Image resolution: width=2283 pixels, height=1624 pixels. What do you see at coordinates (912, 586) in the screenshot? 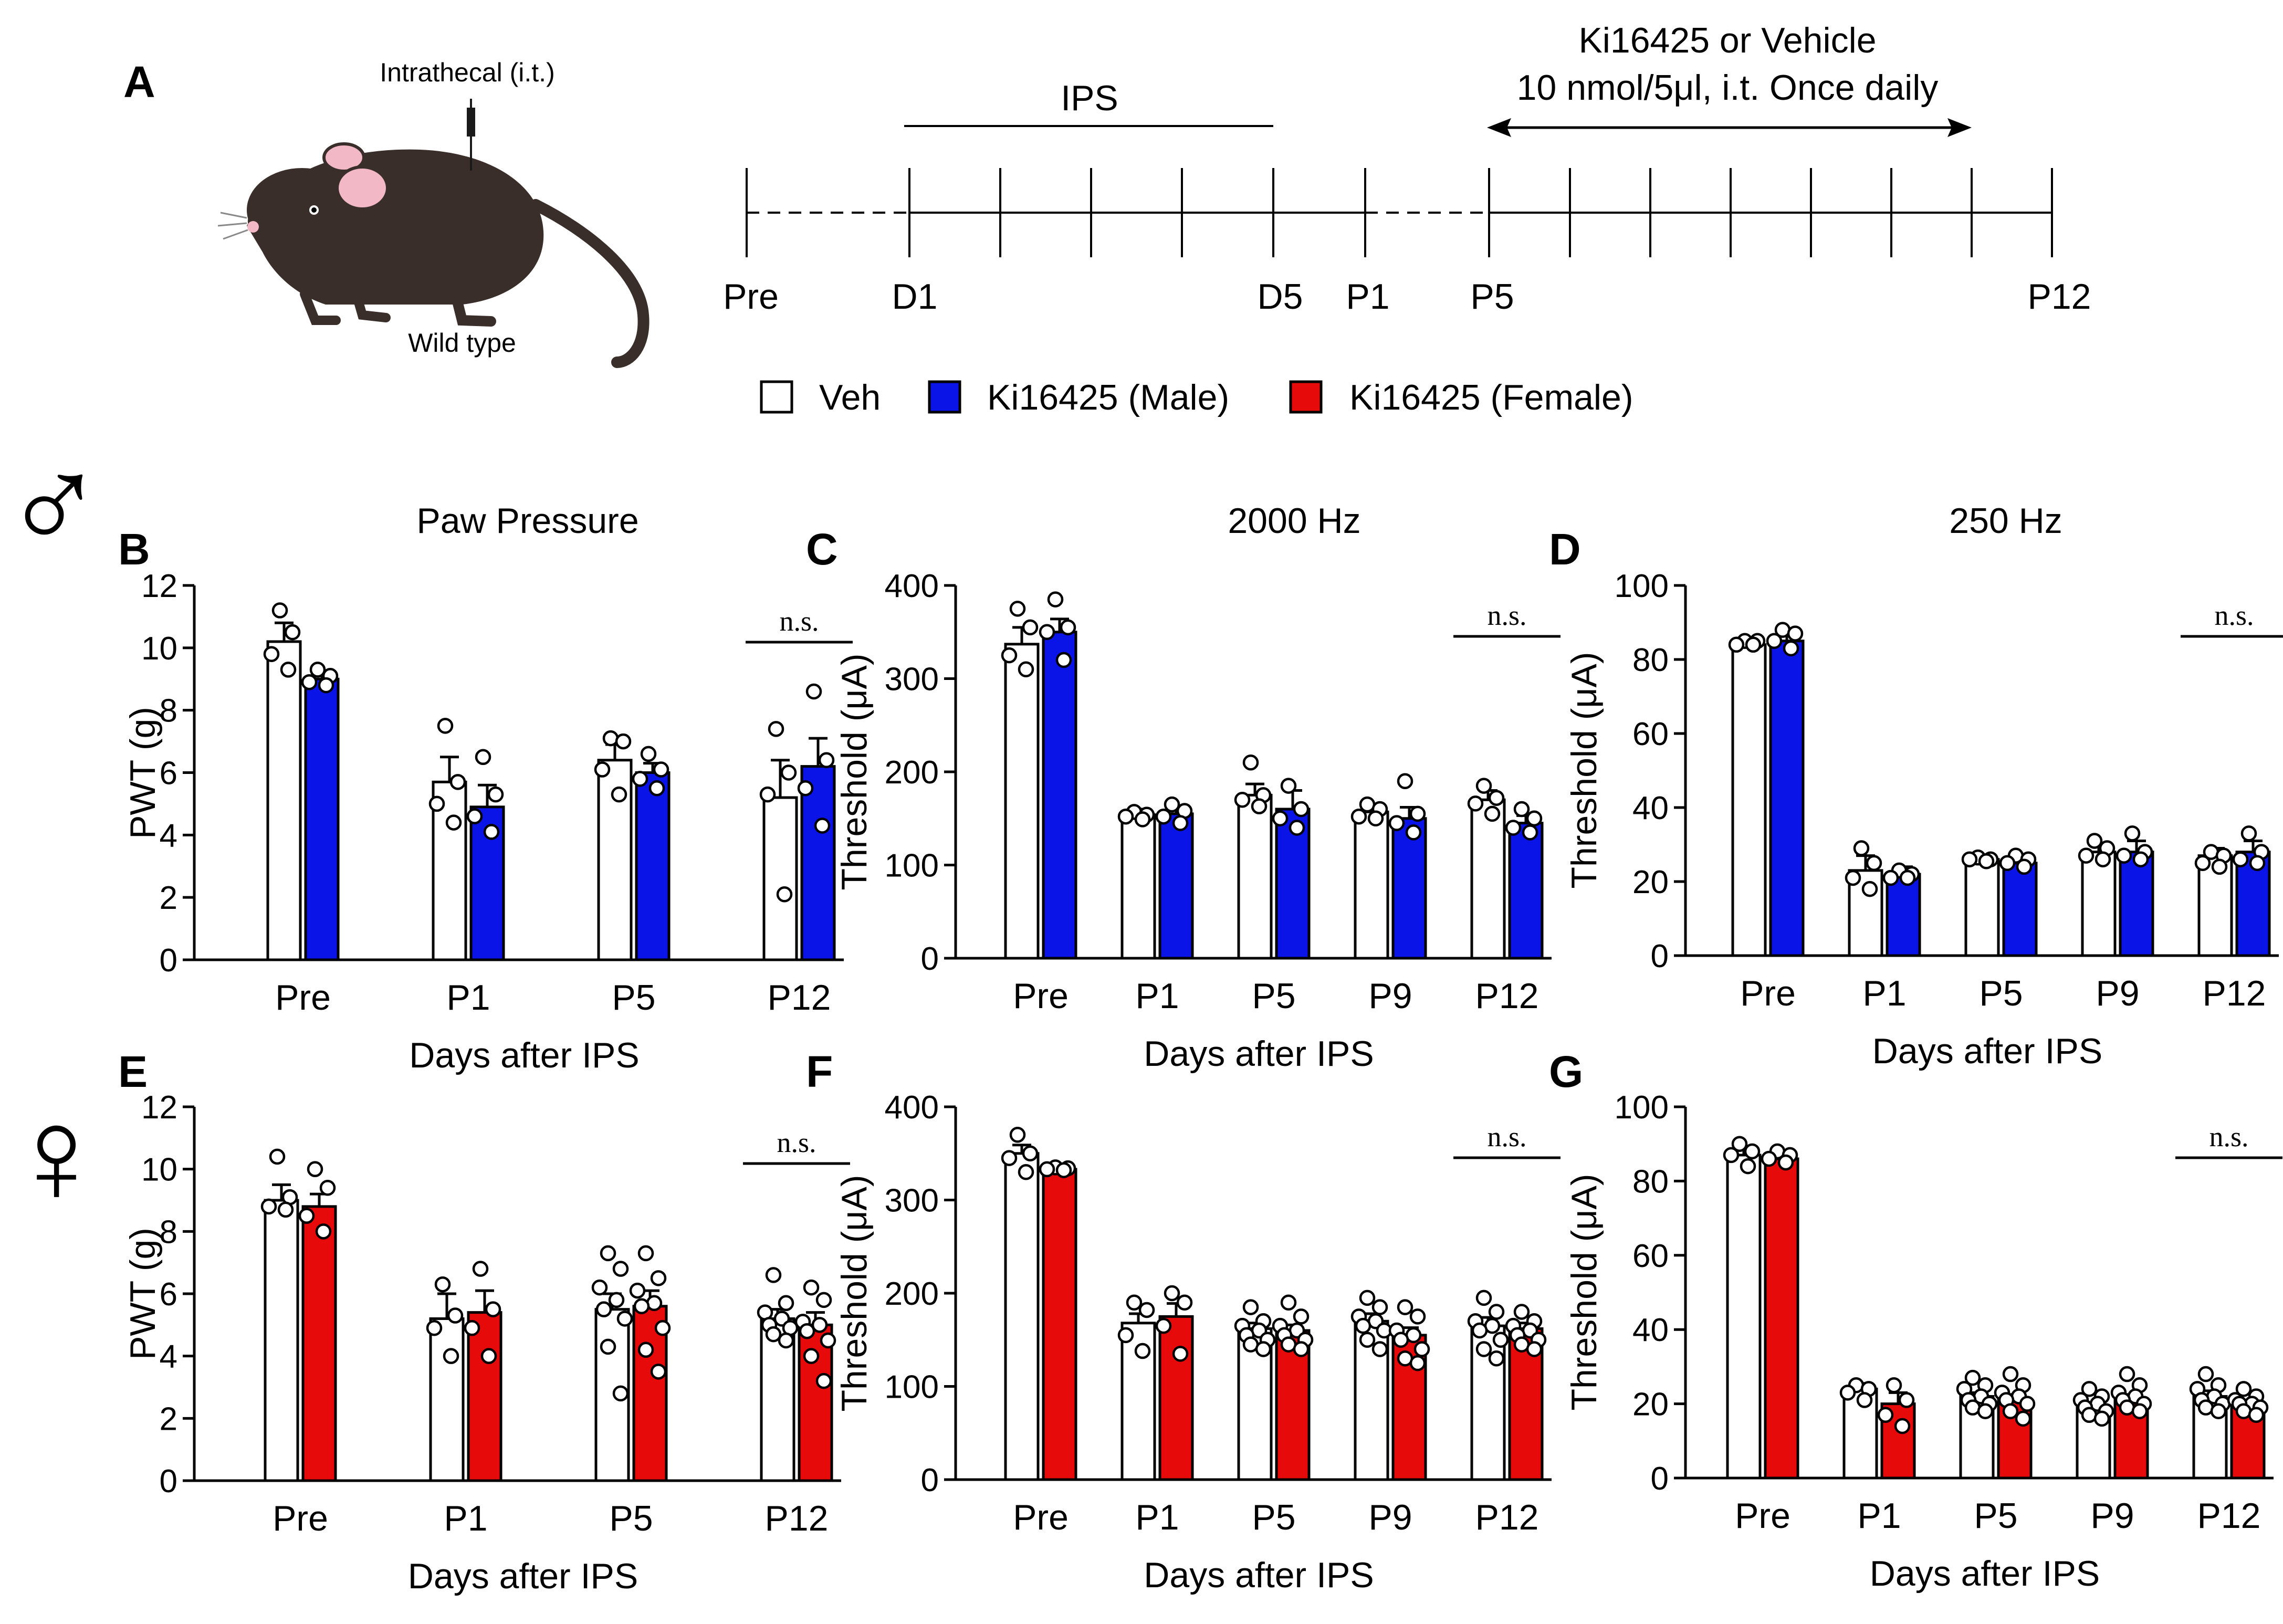
I see `y-tick-label: 400` at bounding box center [912, 586].